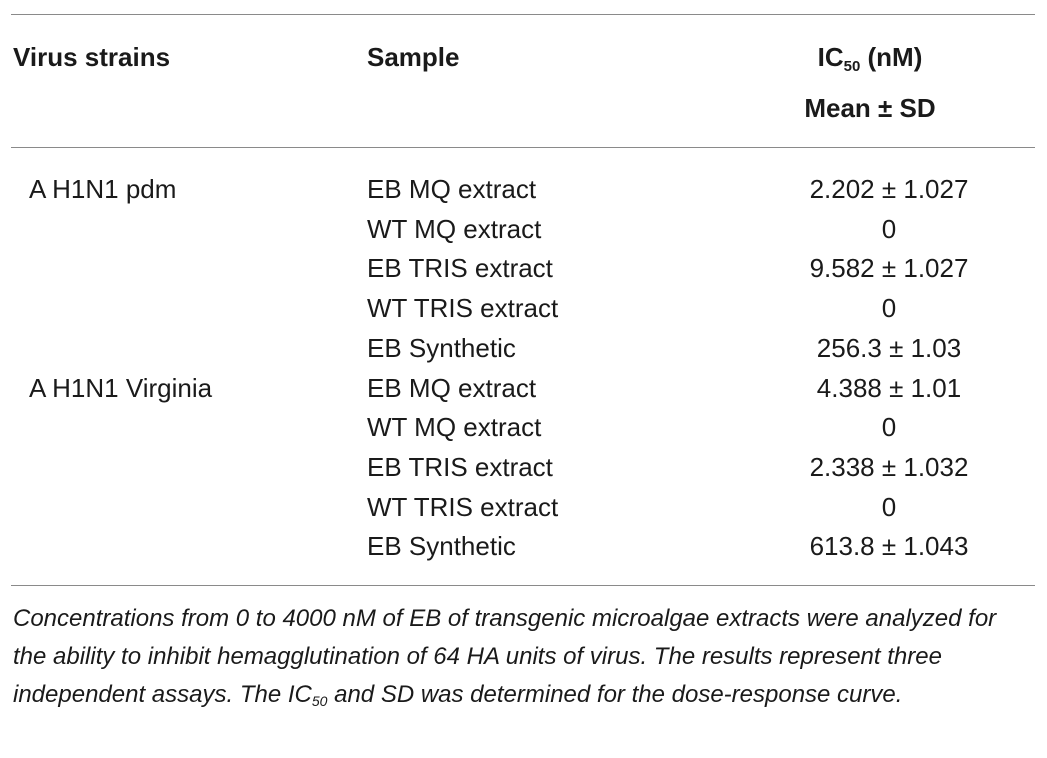 The width and height of the screenshot is (1047, 758). I want to click on header-ic50-prefix: IC, so click(830, 57).